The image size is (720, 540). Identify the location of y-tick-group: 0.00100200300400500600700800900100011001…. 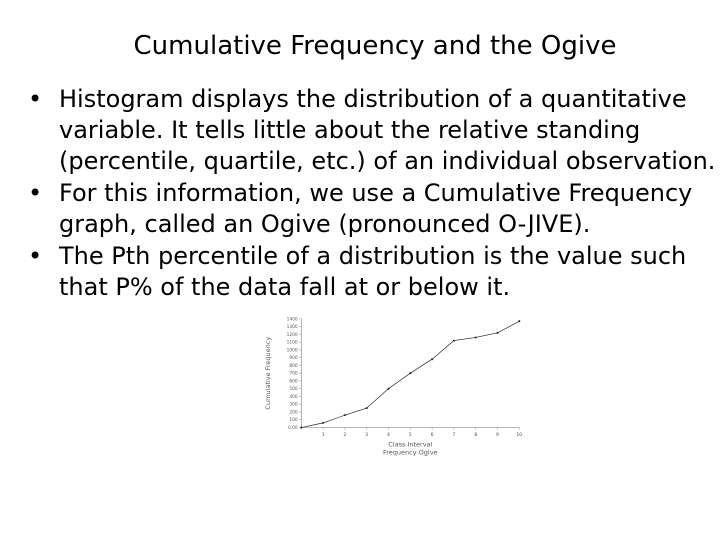
(294, 373).